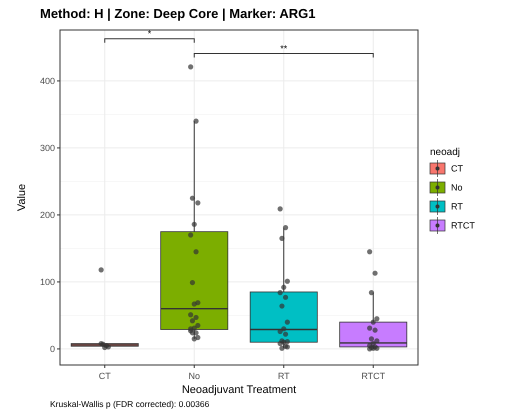 The height and width of the screenshot is (410, 523). Describe the element at coordinates (457, 169) in the screenshot. I see `legend-label: CT` at that location.